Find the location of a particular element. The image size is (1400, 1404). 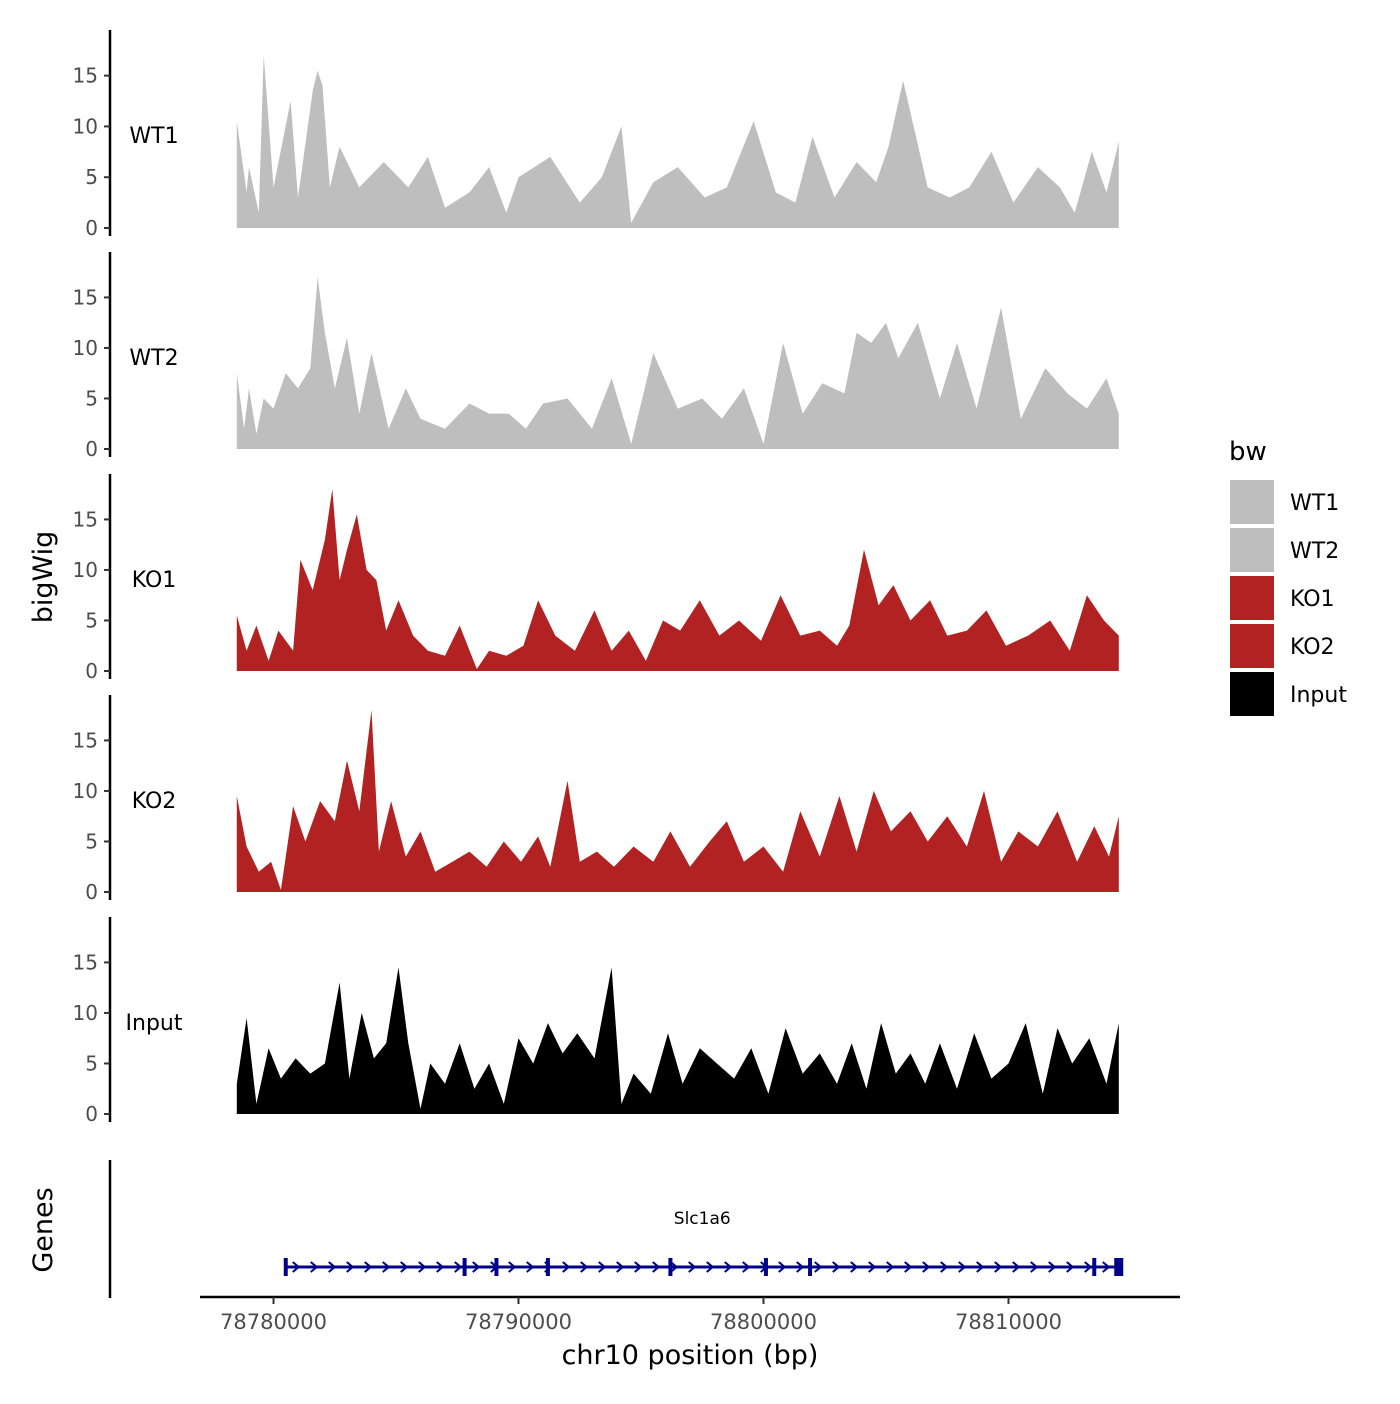

gene-label: Slc1a6 is located at coordinates (702, 1219).